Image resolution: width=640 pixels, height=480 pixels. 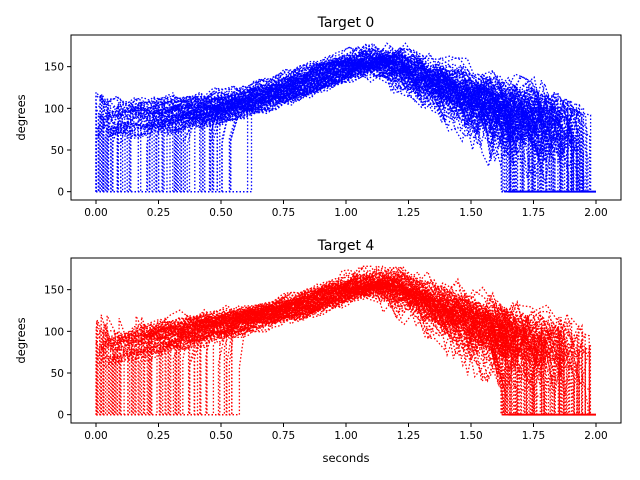 I want to click on chart-title: Target 0, so click(x=346, y=23).